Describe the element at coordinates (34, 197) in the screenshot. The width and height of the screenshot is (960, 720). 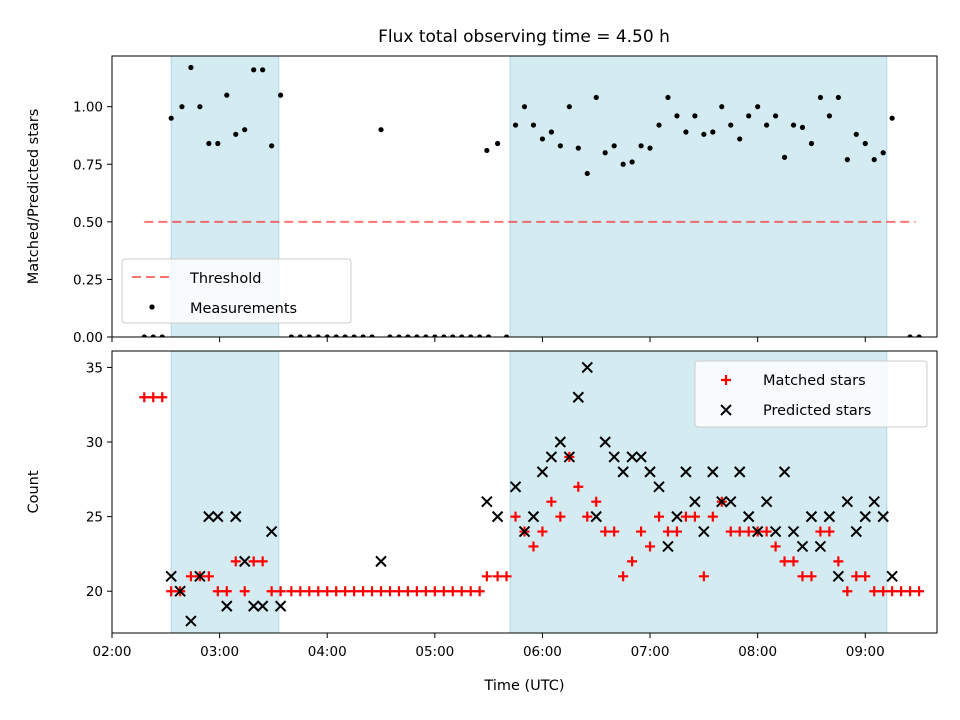
I see `y-axis-label: Matched/Predicted stars` at that location.